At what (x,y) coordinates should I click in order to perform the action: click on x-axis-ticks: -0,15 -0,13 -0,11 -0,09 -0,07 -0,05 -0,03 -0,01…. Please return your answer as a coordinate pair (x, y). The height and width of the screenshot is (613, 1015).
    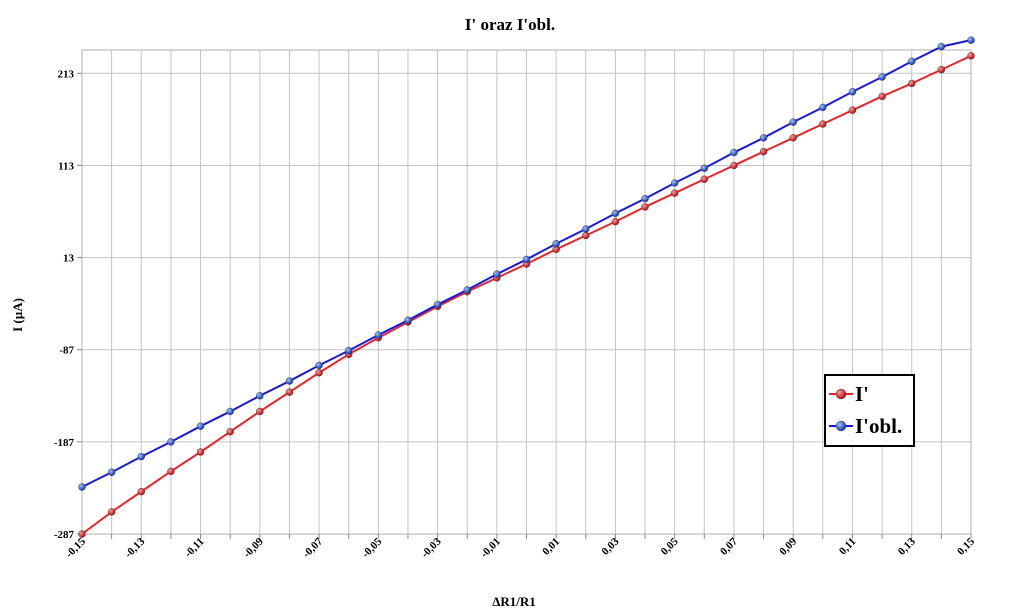
    Looking at the image, I should click on (520, 547).